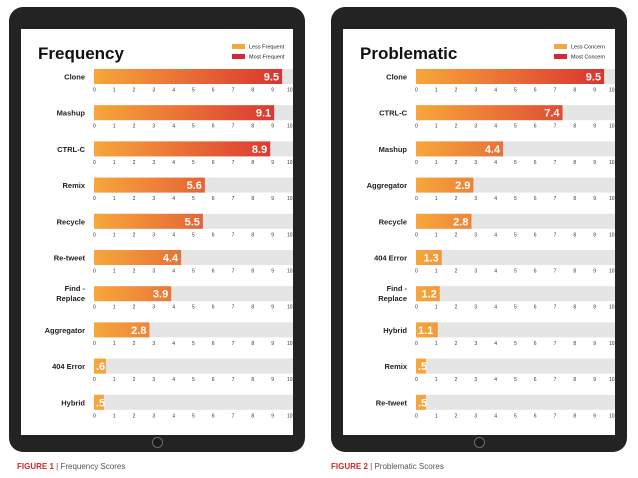 The width and height of the screenshot is (638, 478). I want to click on category-label-line: Mashup, so click(71, 113).